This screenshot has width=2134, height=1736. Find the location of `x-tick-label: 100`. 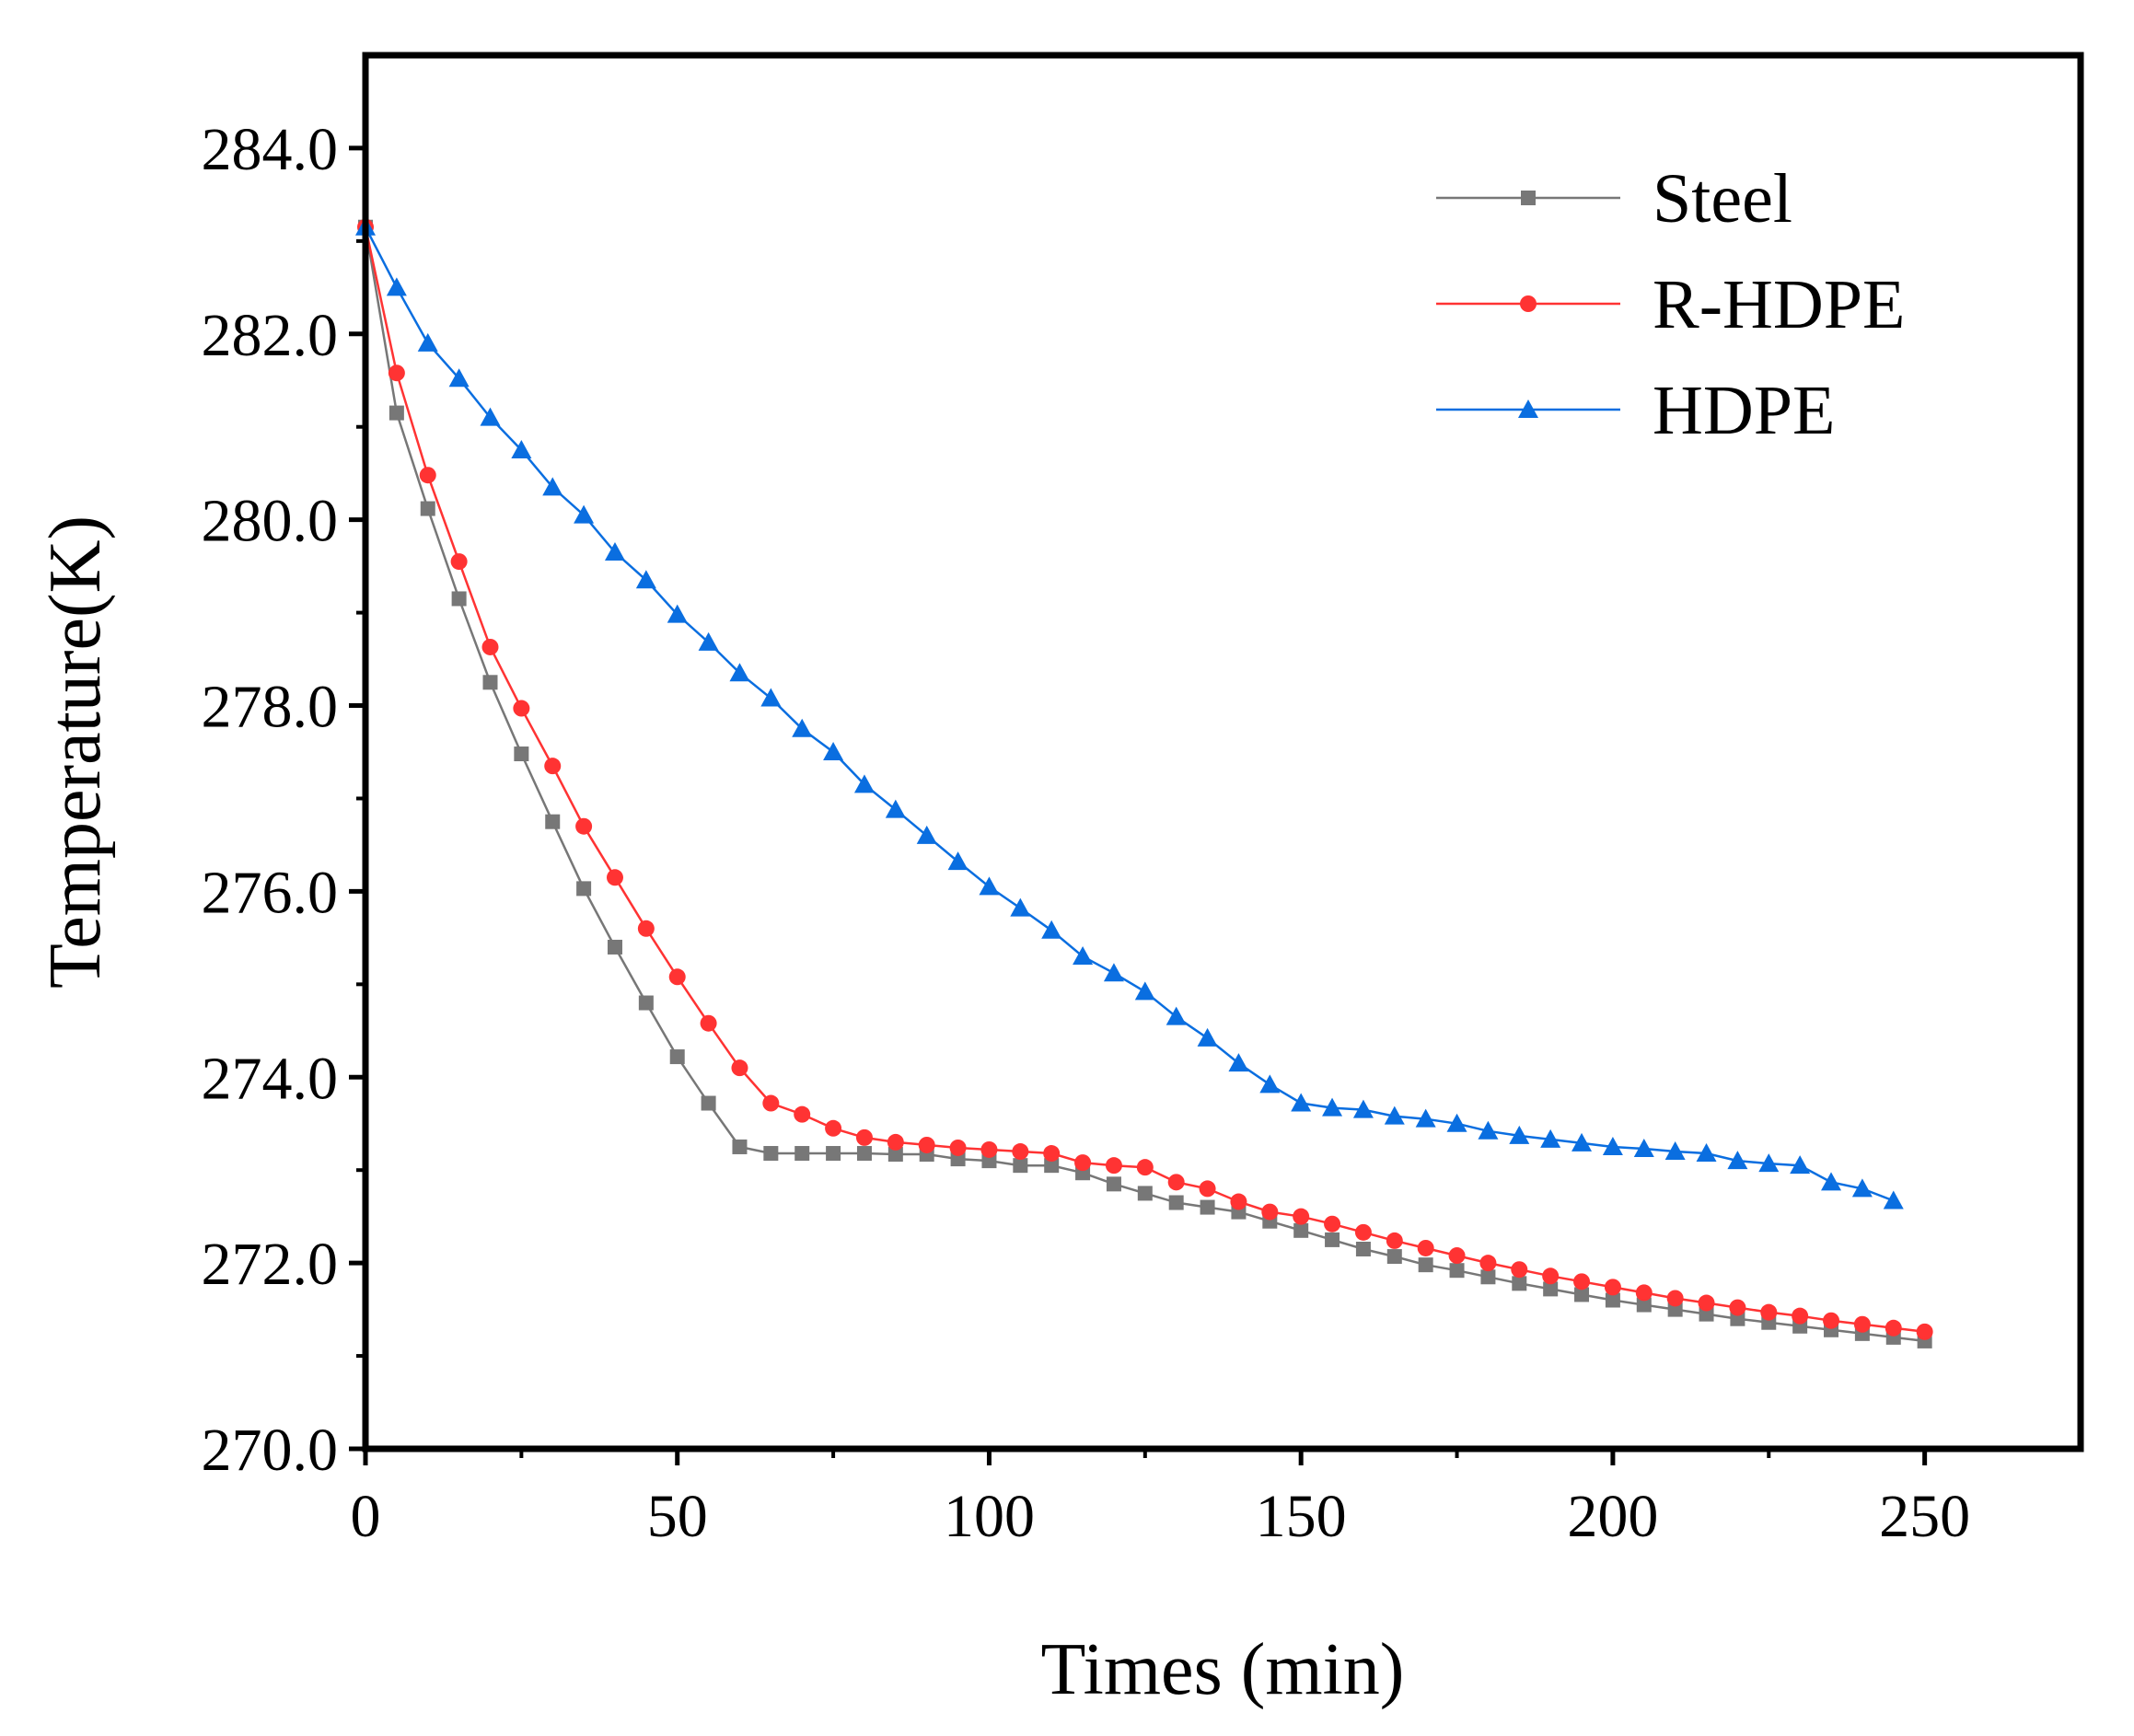

x-tick-label: 100 is located at coordinates (989, 1516).